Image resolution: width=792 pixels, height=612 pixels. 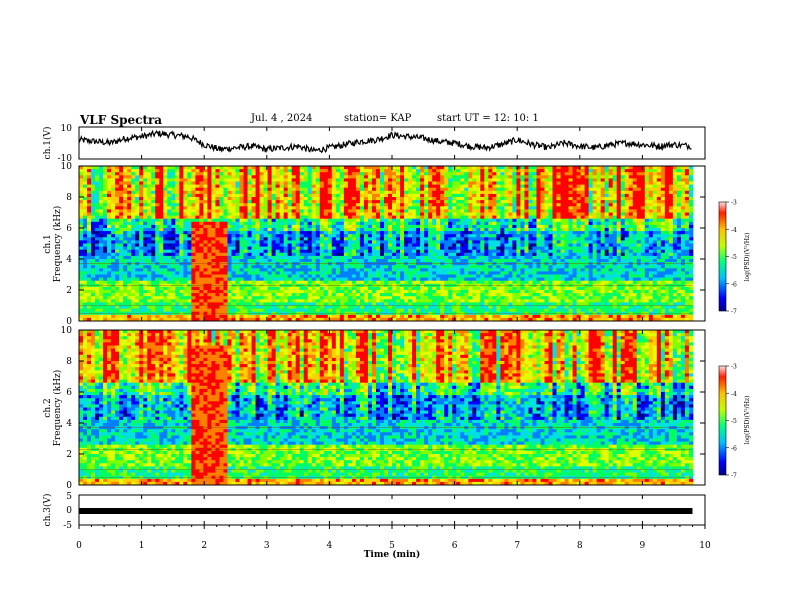 I want to click on x-tick-label: 3, so click(x=267, y=546).